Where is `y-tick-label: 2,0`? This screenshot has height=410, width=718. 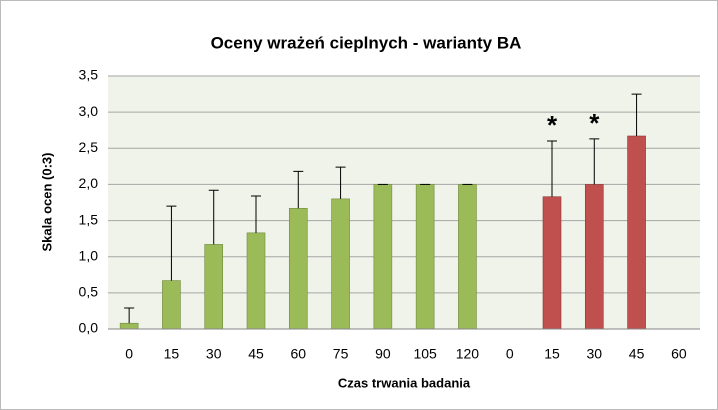
y-tick-label: 2,0 is located at coordinates (89, 183).